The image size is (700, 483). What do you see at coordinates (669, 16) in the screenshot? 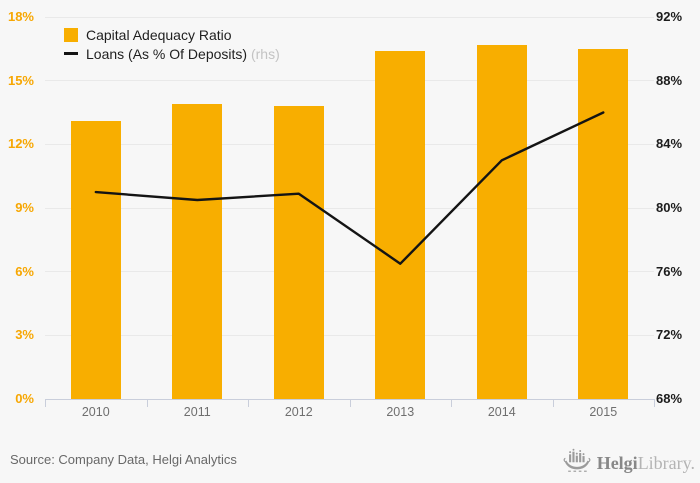
I see `right-axis-tick-label: 92%` at bounding box center [669, 16].